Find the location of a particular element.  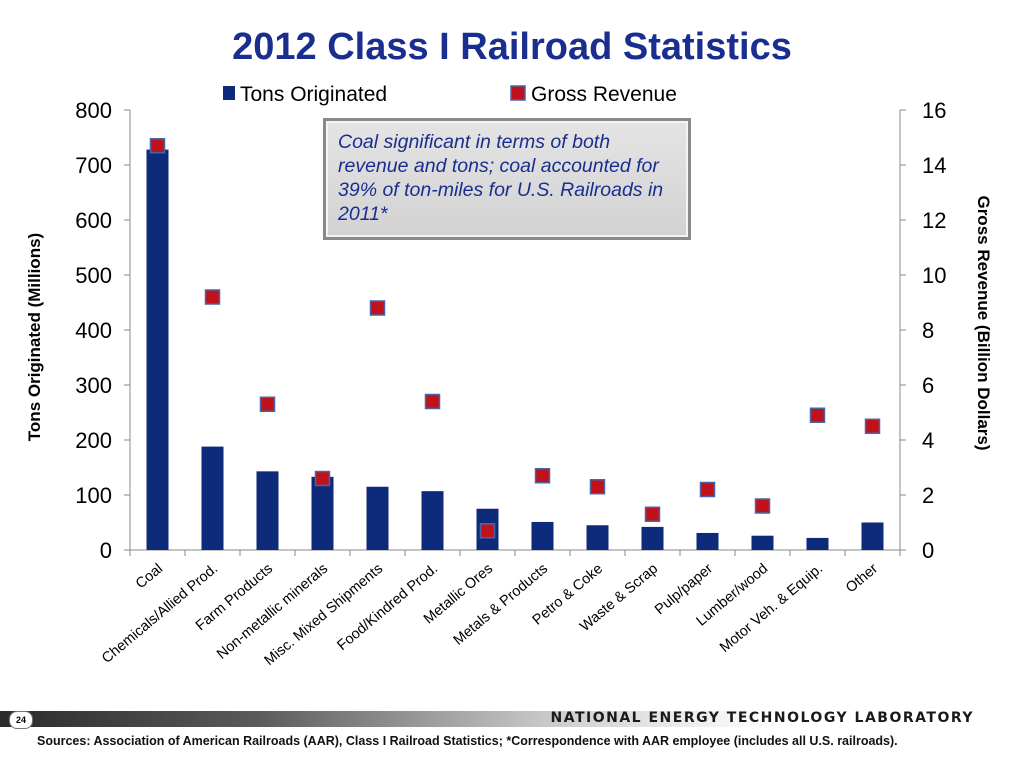

left-tick-label: 0 is located at coordinates (106, 550).